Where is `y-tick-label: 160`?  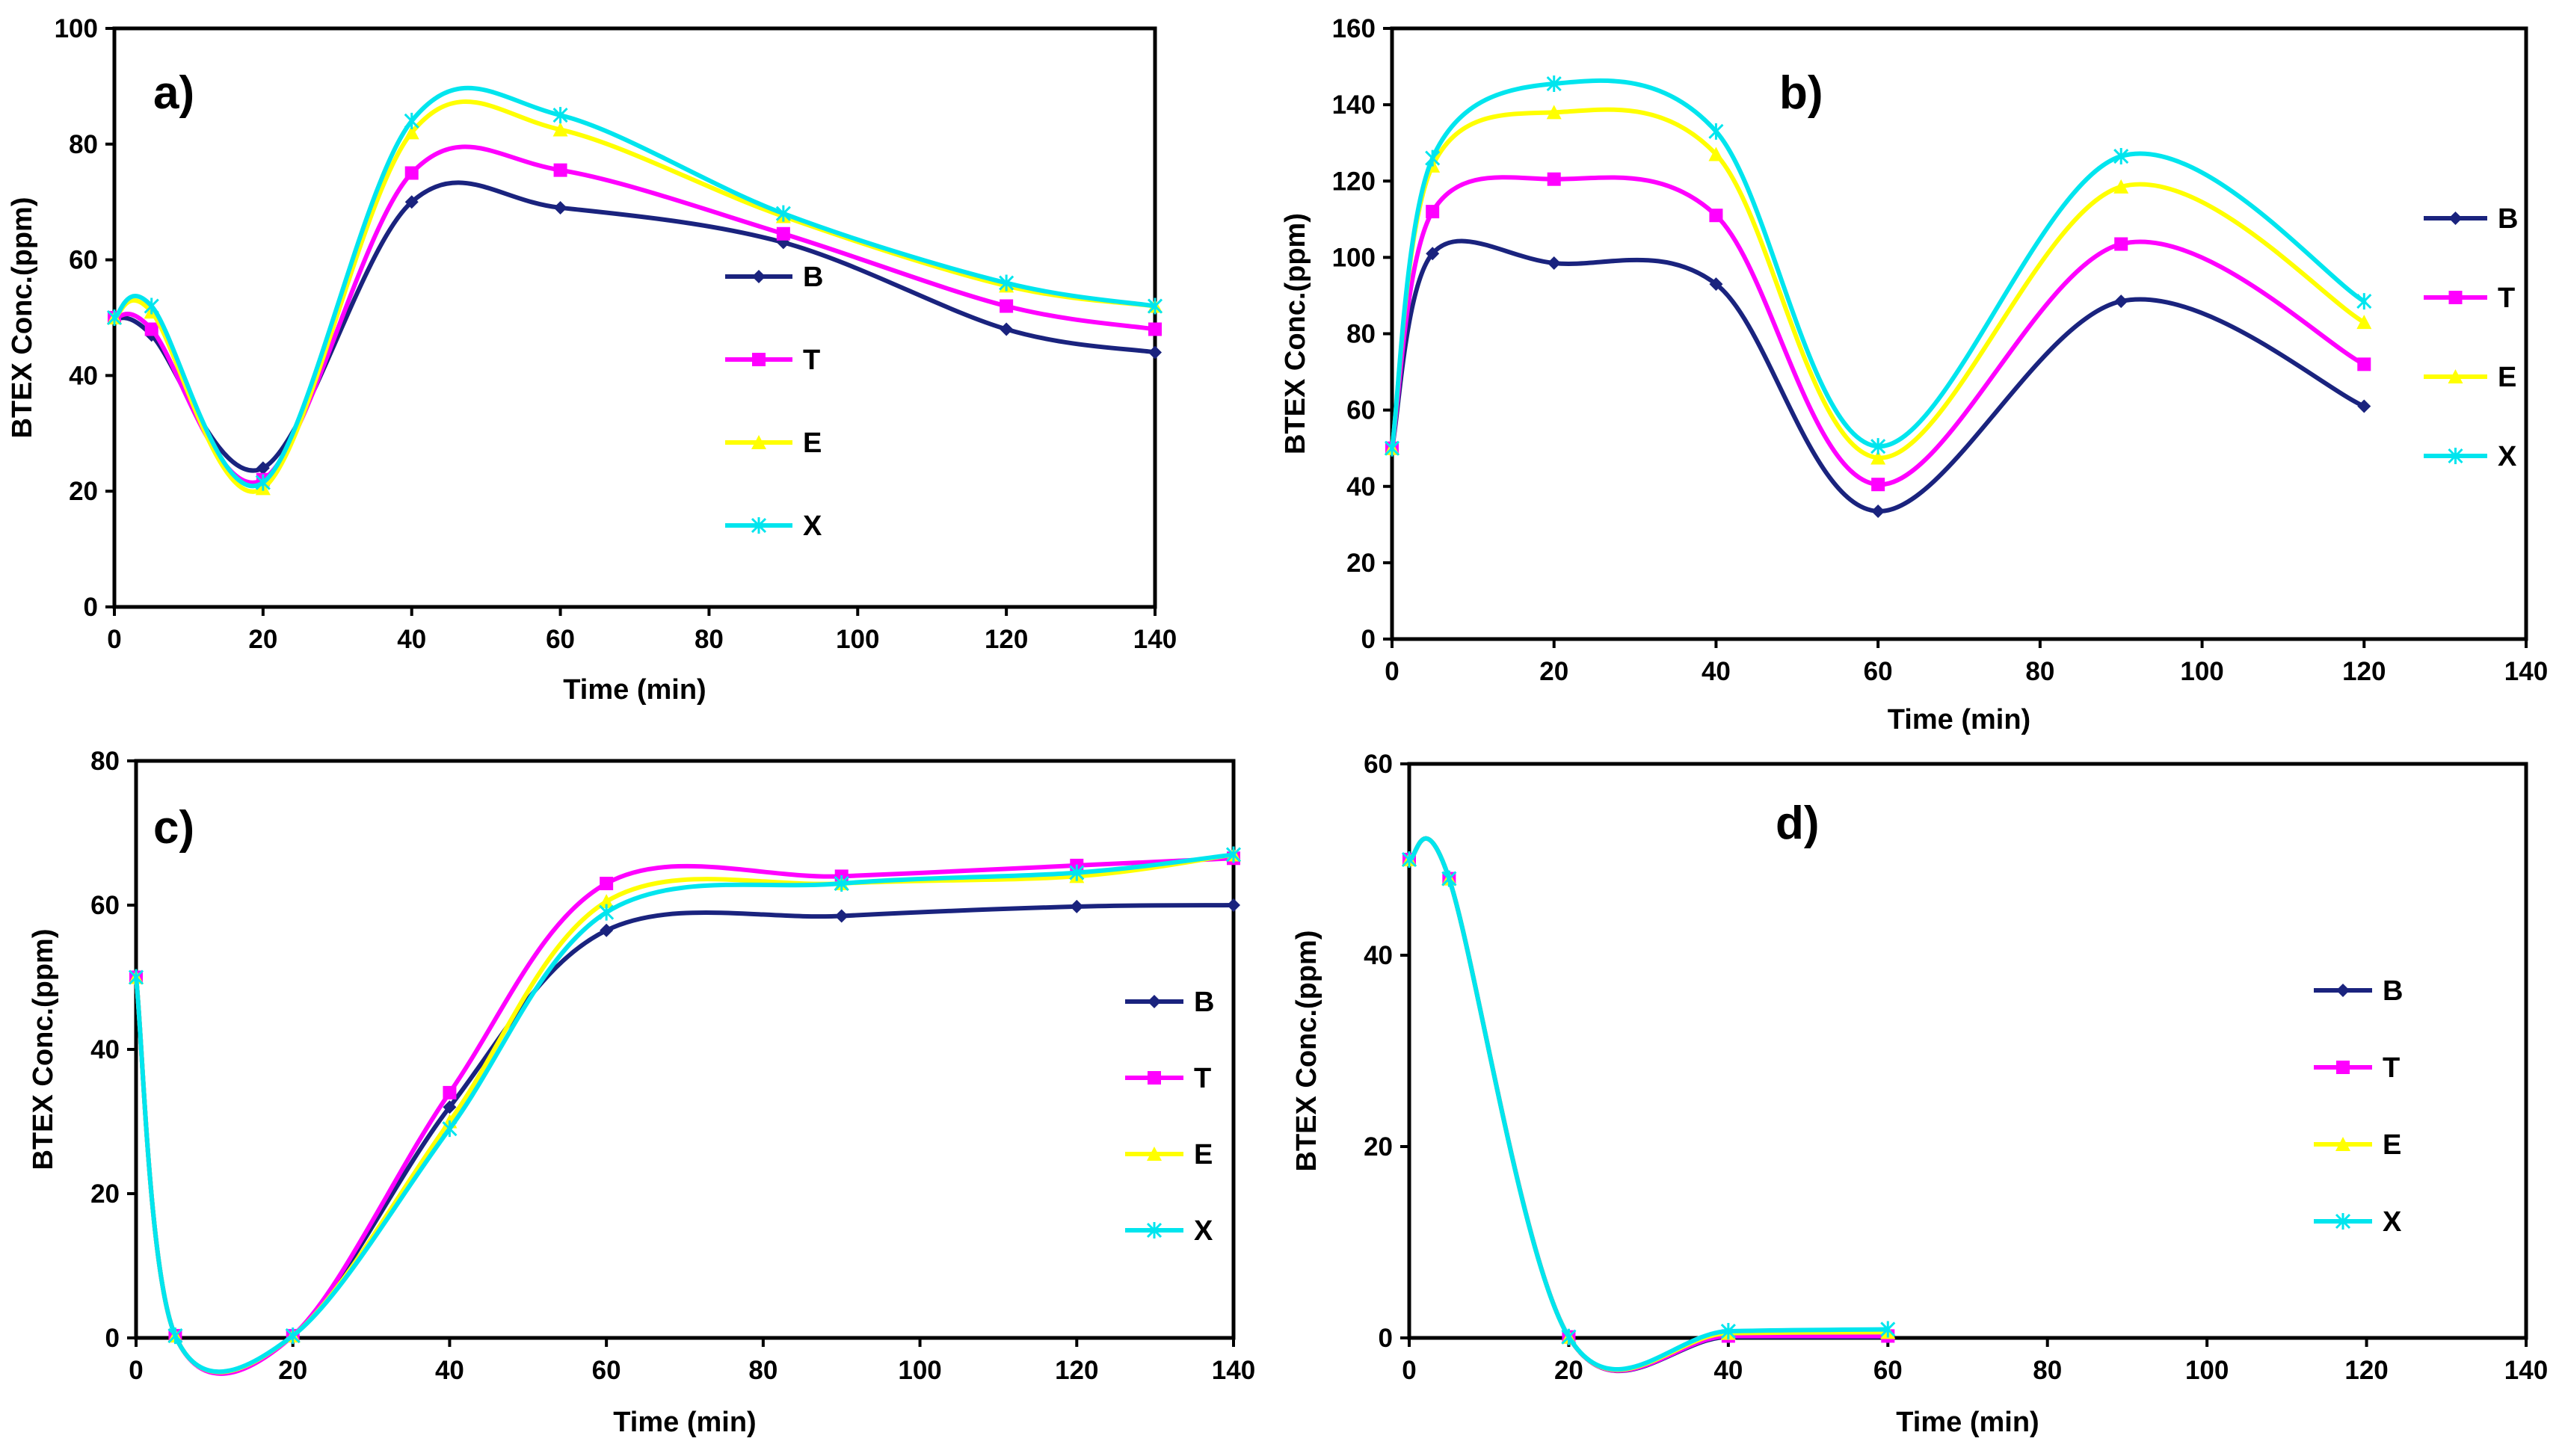 y-tick-label: 160 is located at coordinates (1354, 28).